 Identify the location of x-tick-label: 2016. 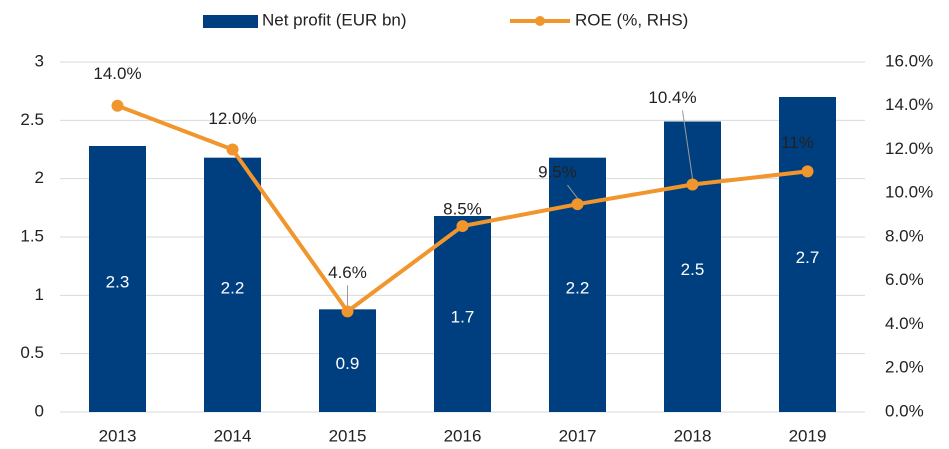
(463, 435).